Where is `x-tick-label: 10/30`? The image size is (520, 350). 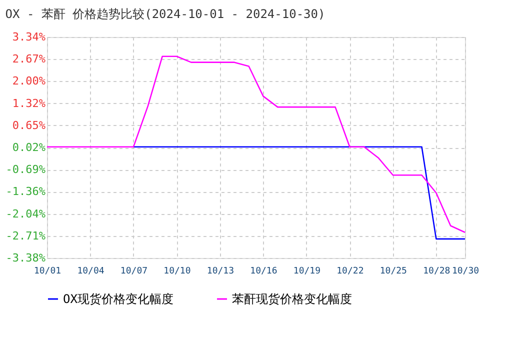
x-tick-label: 10/30 is located at coordinates (466, 271).